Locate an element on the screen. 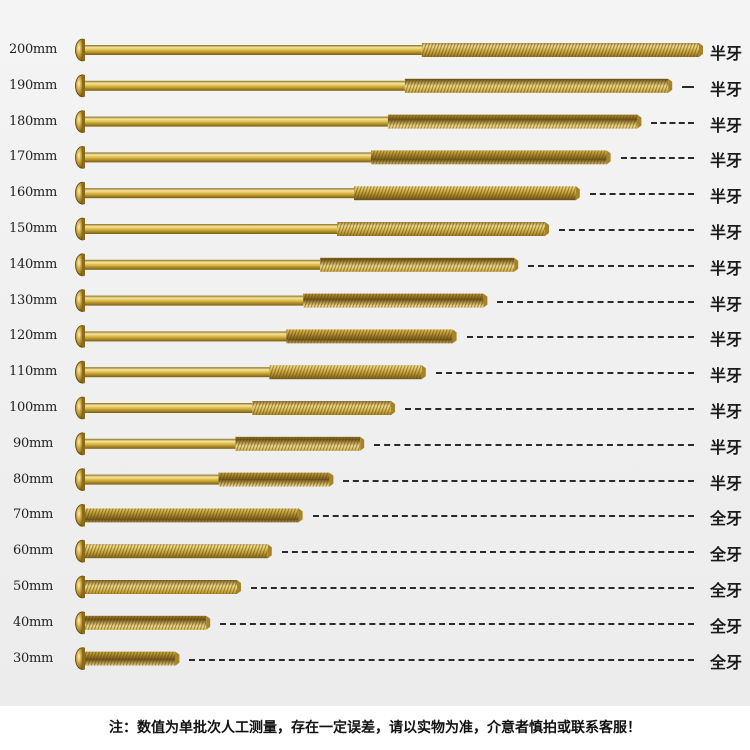 The height and width of the screenshot is (750, 750). screw-180mm is located at coordinates (358, 122).